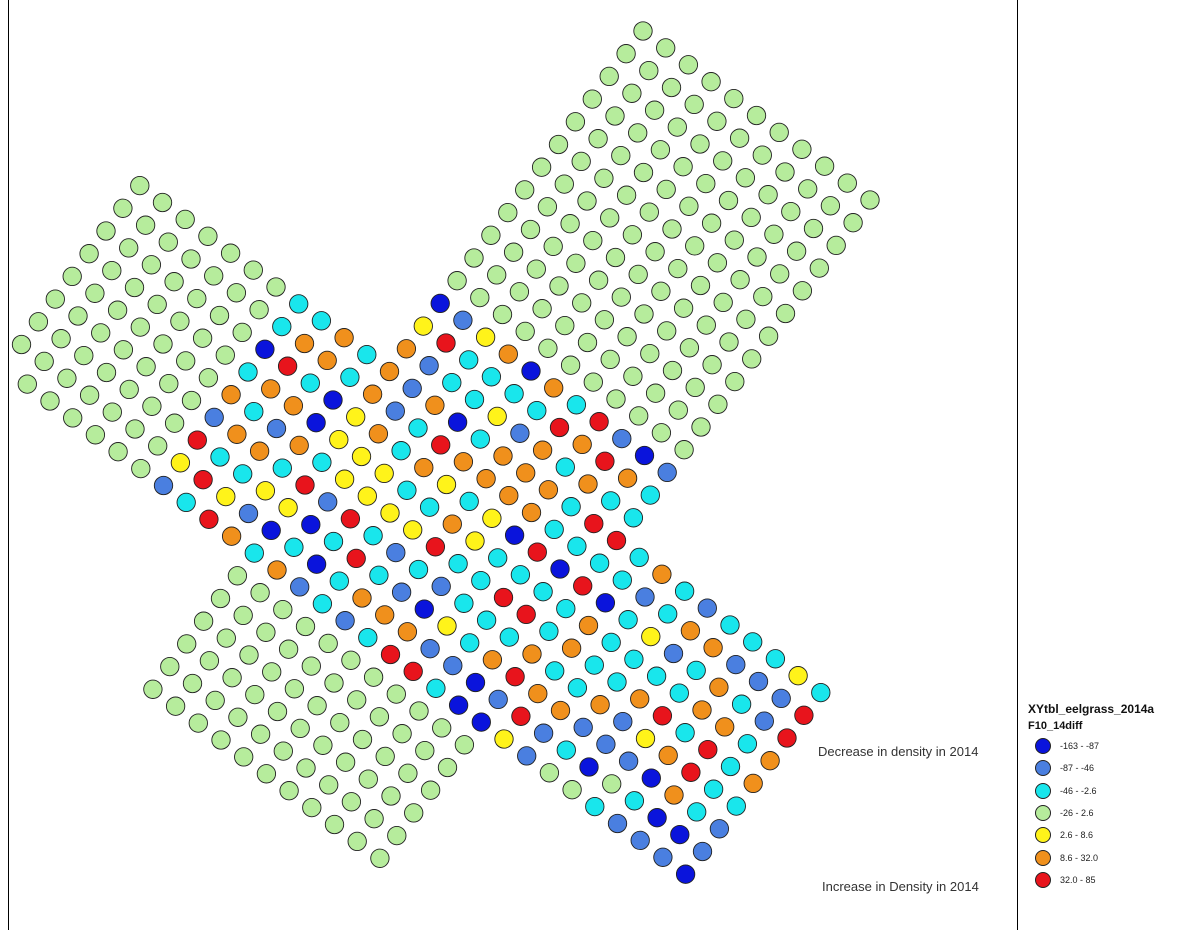  I want to click on legend-swatch-icon, so click(1043, 879).